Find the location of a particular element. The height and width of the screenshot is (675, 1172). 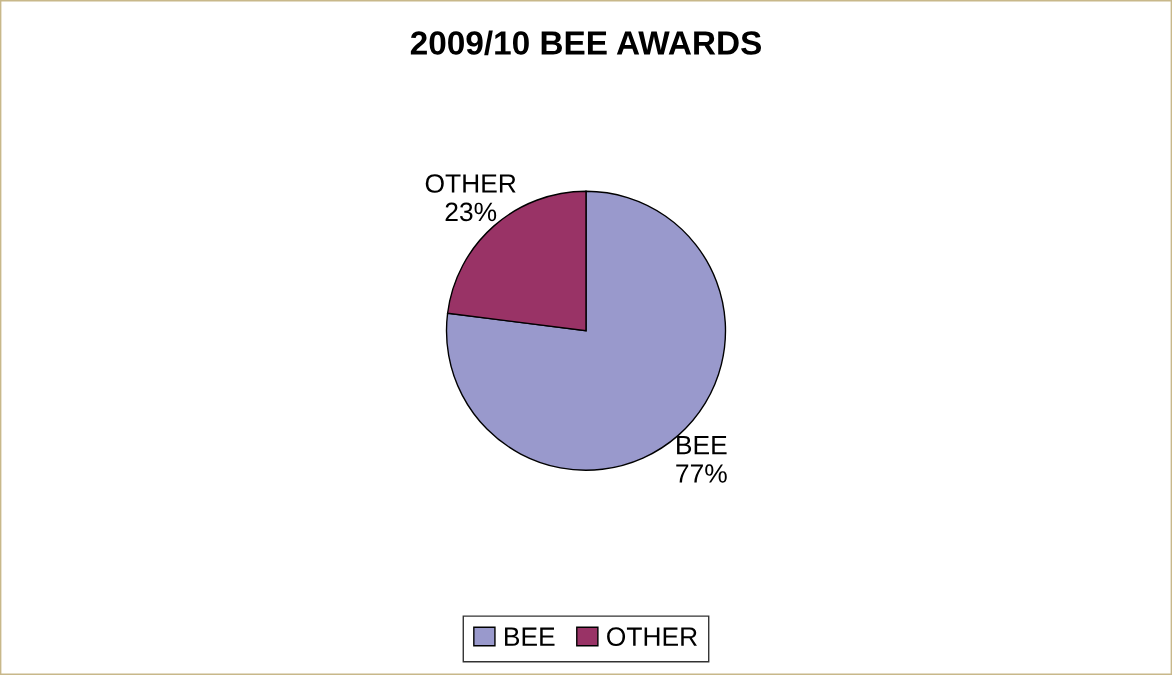

data-label: 23% is located at coordinates (471, 212).